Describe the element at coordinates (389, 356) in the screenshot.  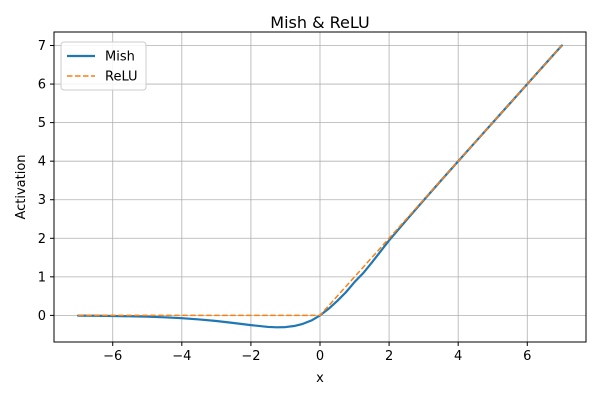
I see `x-tick-label: 2` at that location.